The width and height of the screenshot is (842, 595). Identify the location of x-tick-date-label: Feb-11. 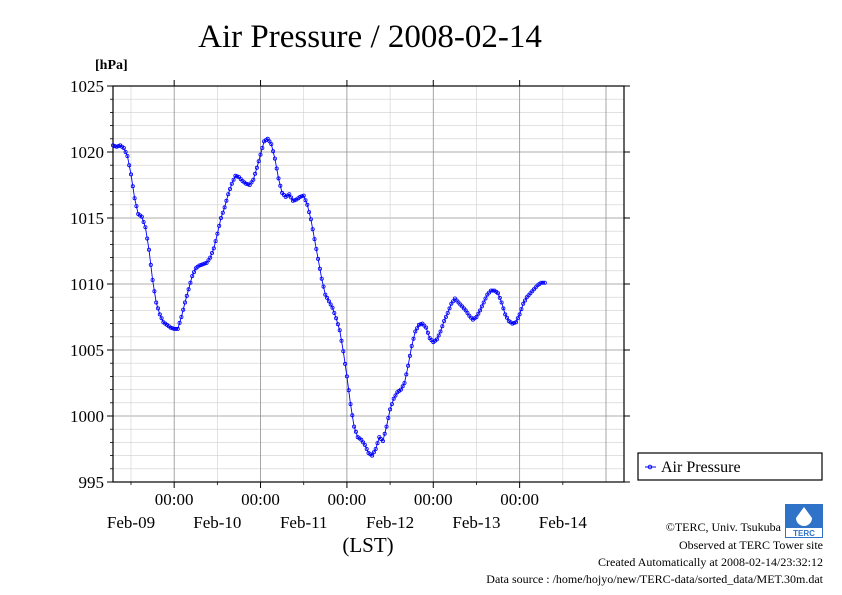
(304, 522).